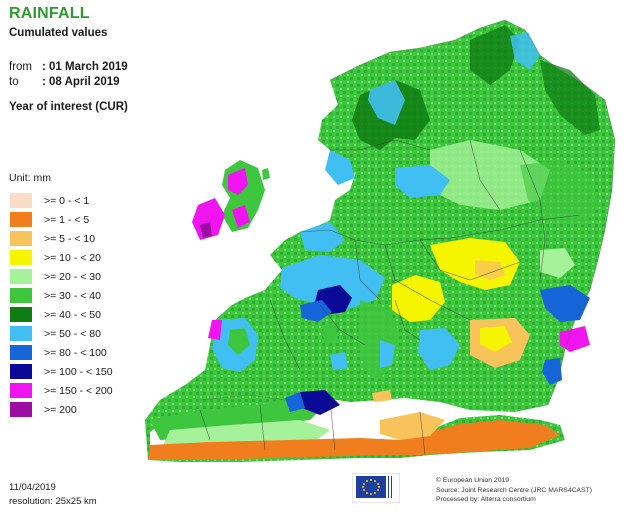 The width and height of the screenshot is (640, 519). Describe the element at coordinates (75, 352) in the screenshot. I see `legend-label: >= 80 - < 100` at that location.